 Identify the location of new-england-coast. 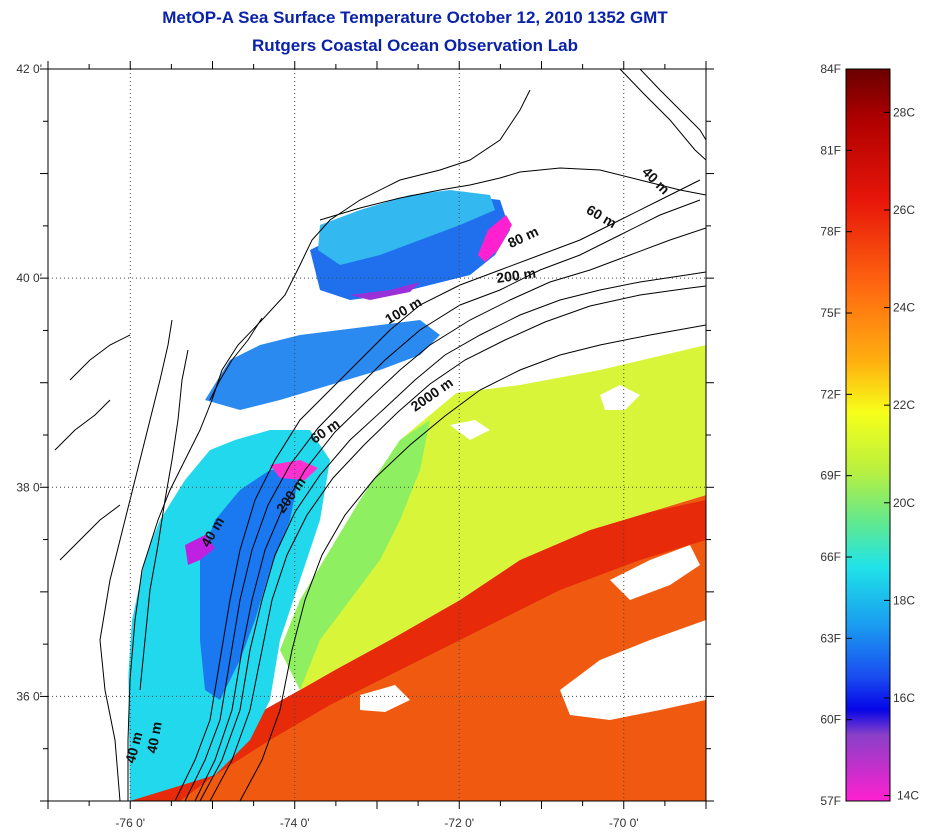
(612, 181).